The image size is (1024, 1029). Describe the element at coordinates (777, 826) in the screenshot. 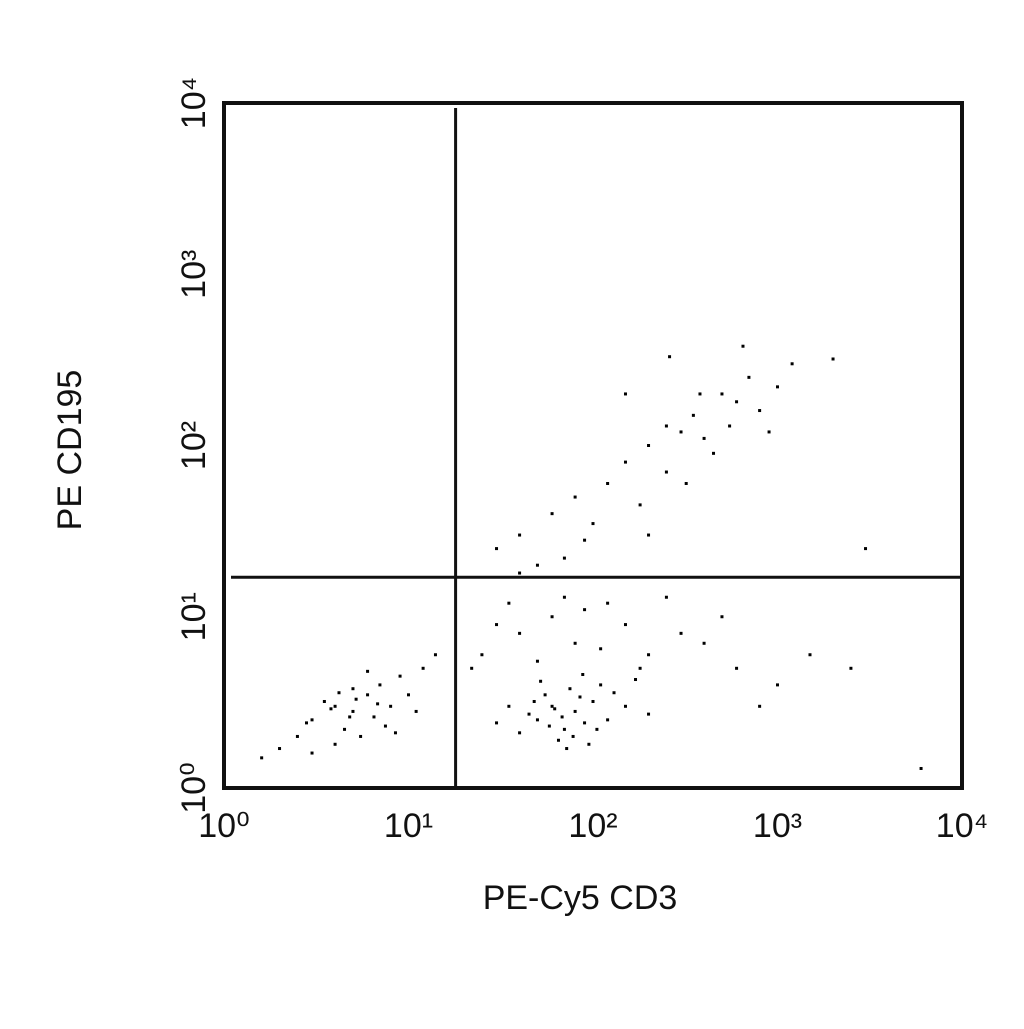

I see `x-tick-label: 10³` at that location.